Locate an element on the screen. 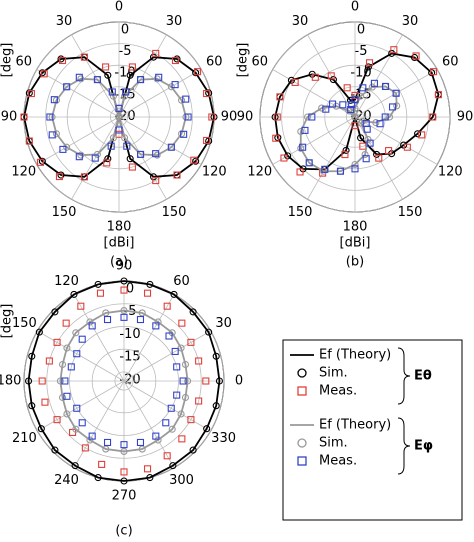 The height and width of the screenshot is (542, 474). theta-tick-label: 120 is located at coordinates (214, 172).